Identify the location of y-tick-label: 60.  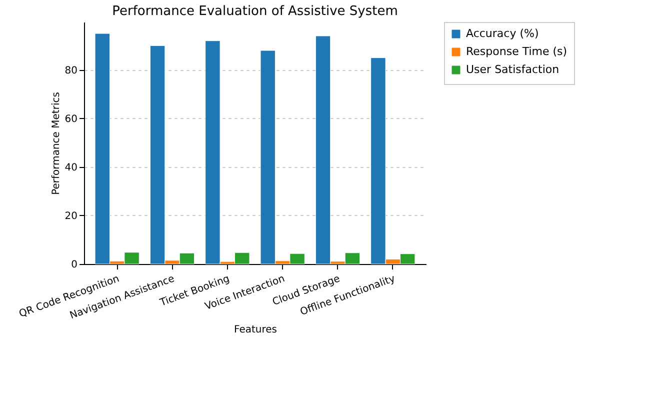
(71, 119).